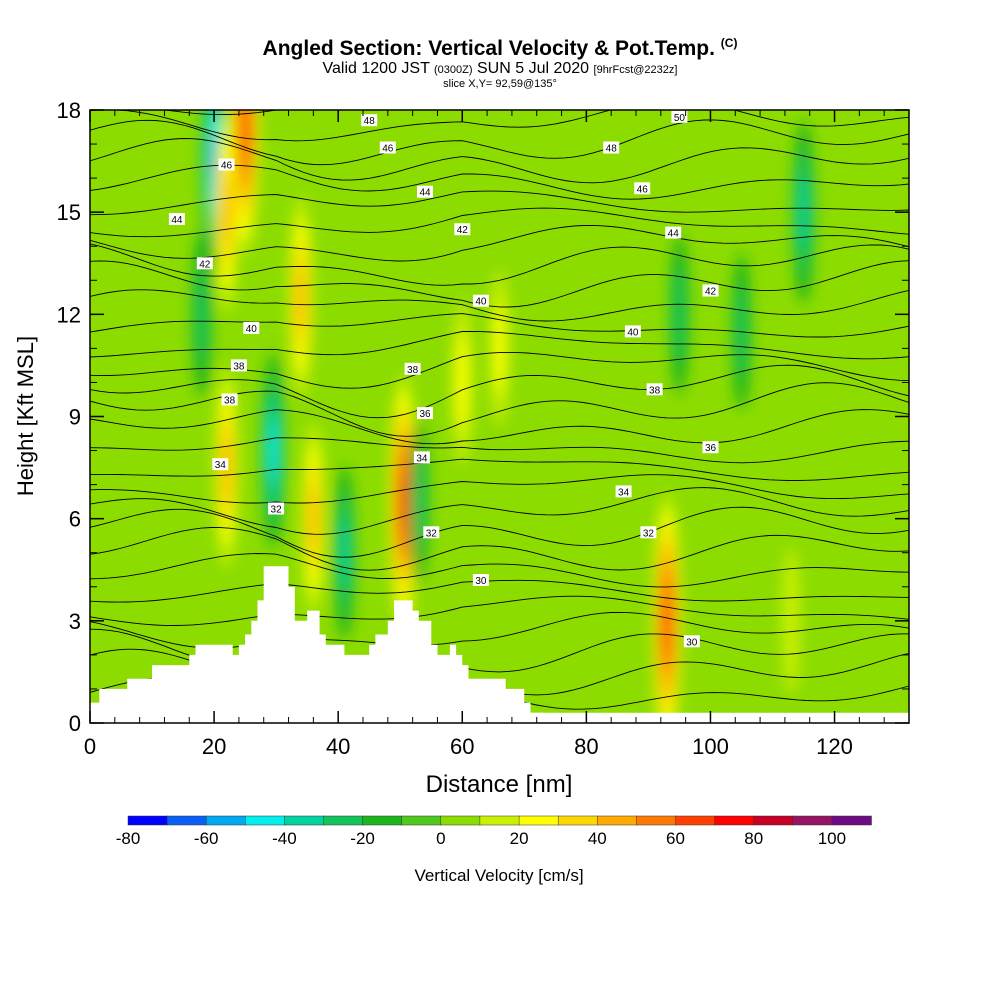 The width and height of the screenshot is (1000, 1000). Describe the element at coordinates (69, 212) in the screenshot. I see `y-tick-label: 15` at that location.